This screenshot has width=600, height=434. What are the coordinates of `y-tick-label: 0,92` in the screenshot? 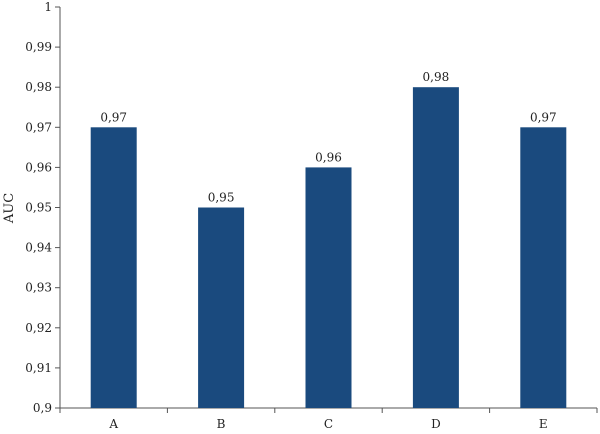 It's located at (38, 328).